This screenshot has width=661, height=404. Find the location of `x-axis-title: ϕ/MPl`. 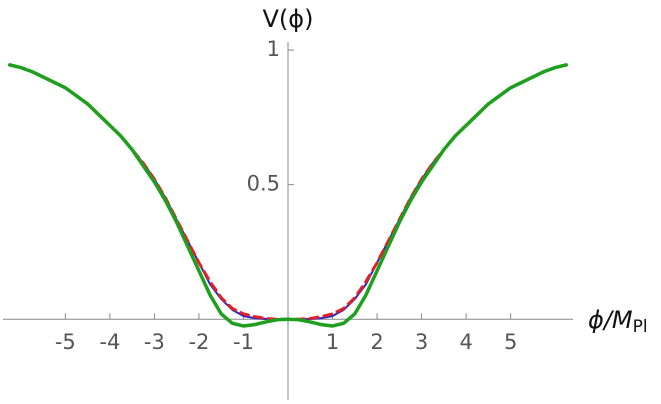

x-axis-title: ϕ/MPl is located at coordinates (618, 321).